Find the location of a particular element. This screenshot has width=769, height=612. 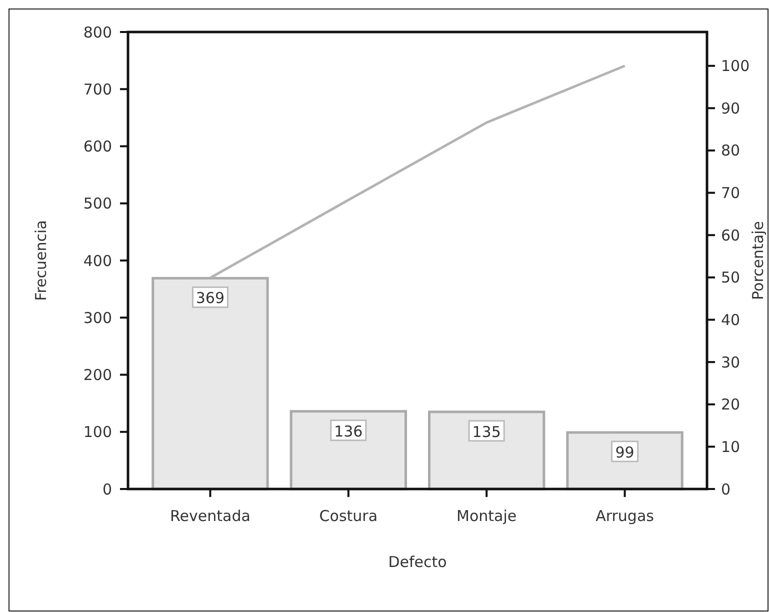

data-label: 136 is located at coordinates (348, 431).